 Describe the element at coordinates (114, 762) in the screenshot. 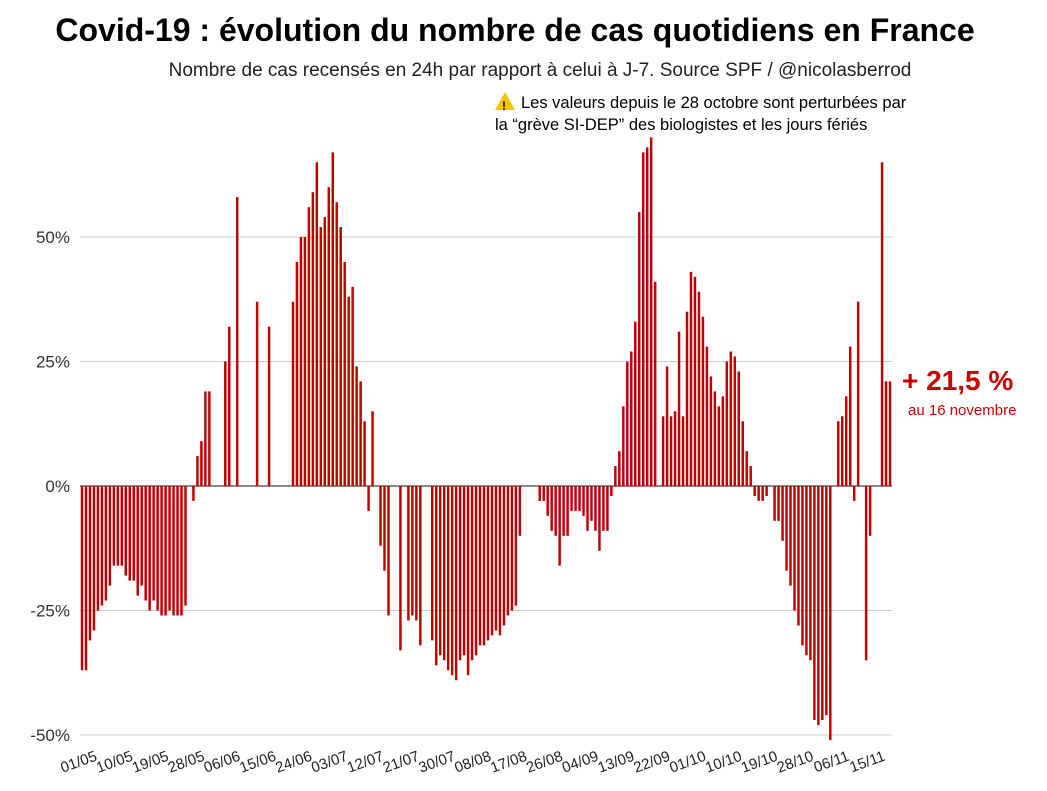

I see `x-tick-label: 10/05` at that location.